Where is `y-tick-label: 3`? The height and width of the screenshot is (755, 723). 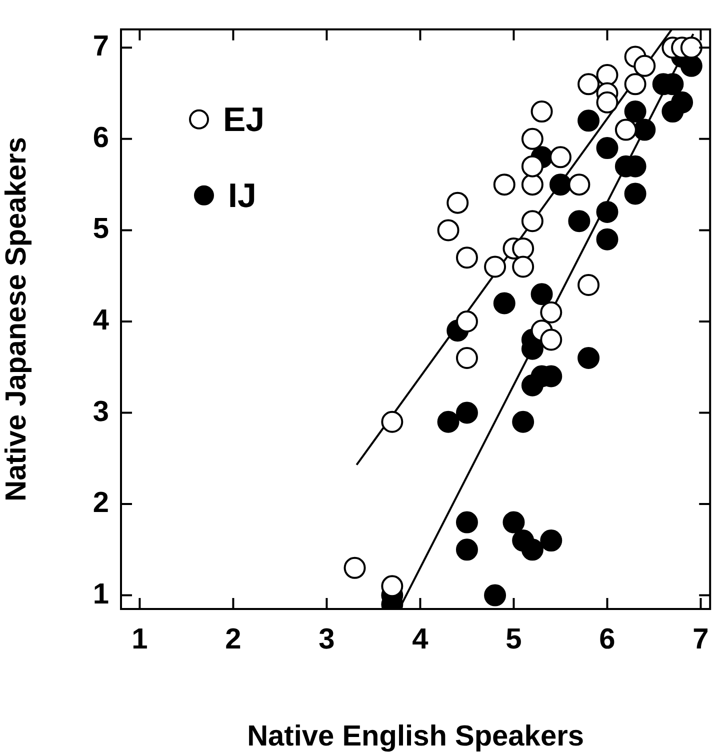
y-tick-label: 3 is located at coordinates (100, 412).